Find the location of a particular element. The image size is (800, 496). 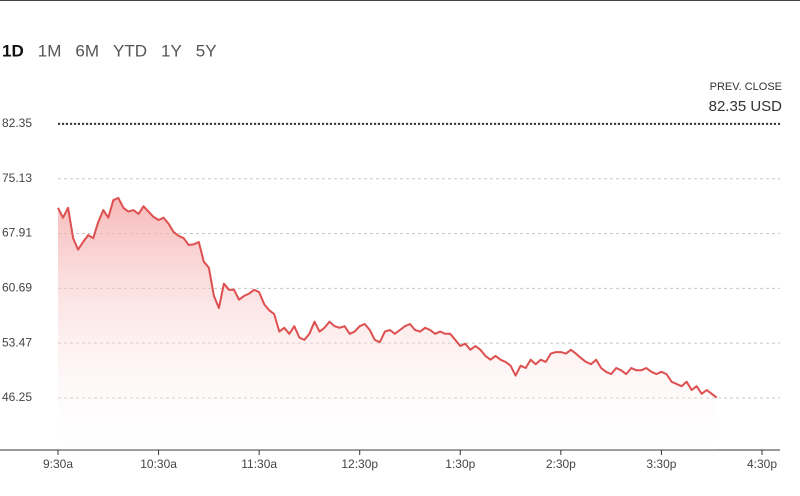

y-tick-label: 82.35 is located at coordinates (17, 123).